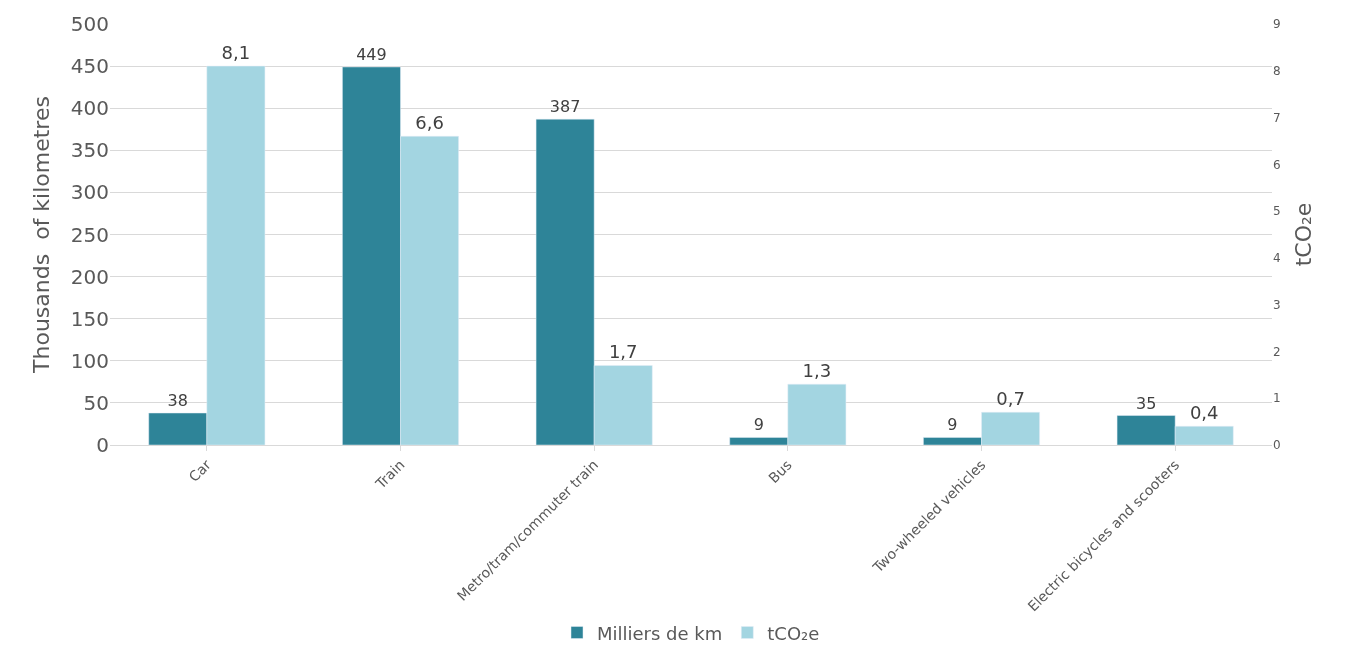 This screenshot has width=1372, height=663. I want to click on data-label: 38, so click(177, 400).